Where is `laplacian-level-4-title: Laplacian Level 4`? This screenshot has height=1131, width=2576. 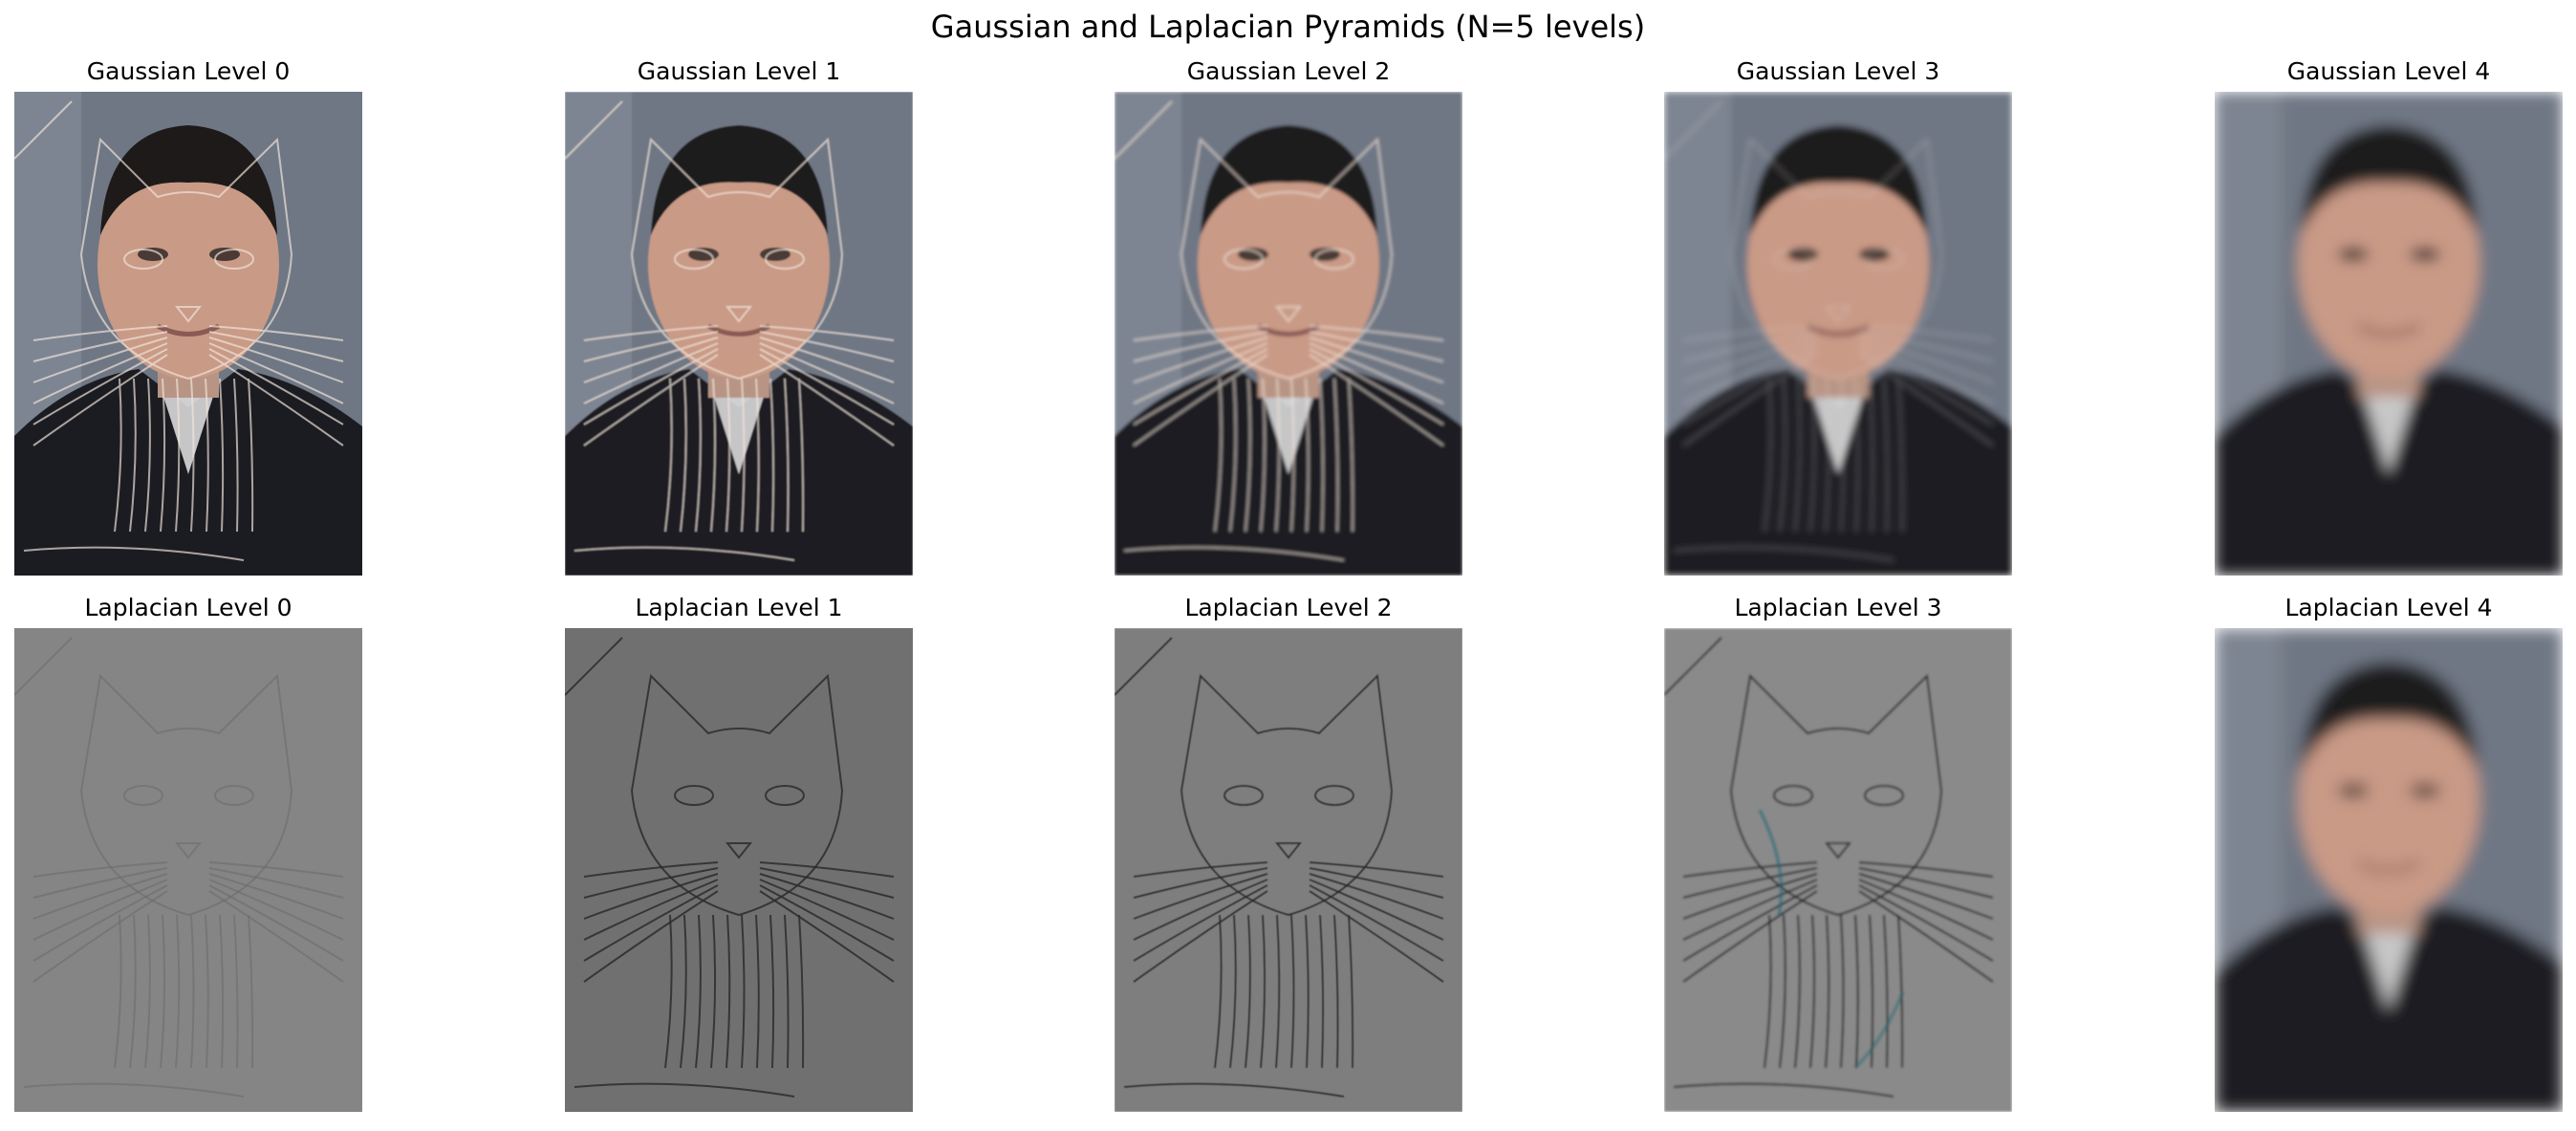
laplacian-level-4-title: Laplacian Level 4 is located at coordinates (2388, 607).